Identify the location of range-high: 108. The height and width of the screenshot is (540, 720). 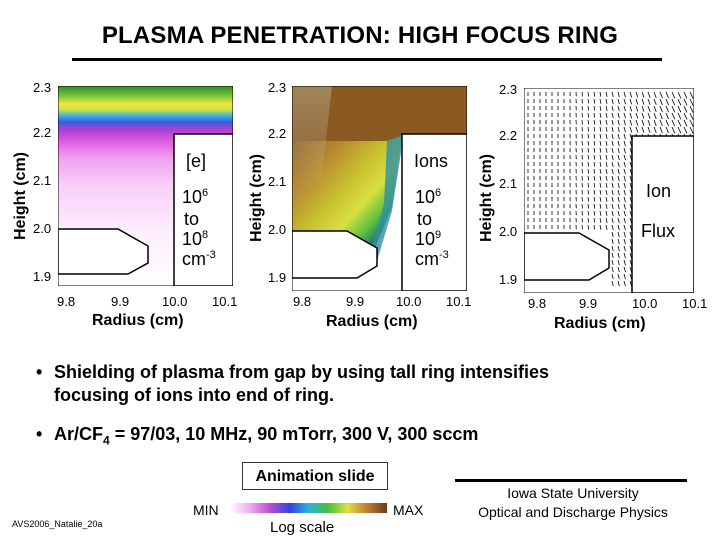
(195, 239).